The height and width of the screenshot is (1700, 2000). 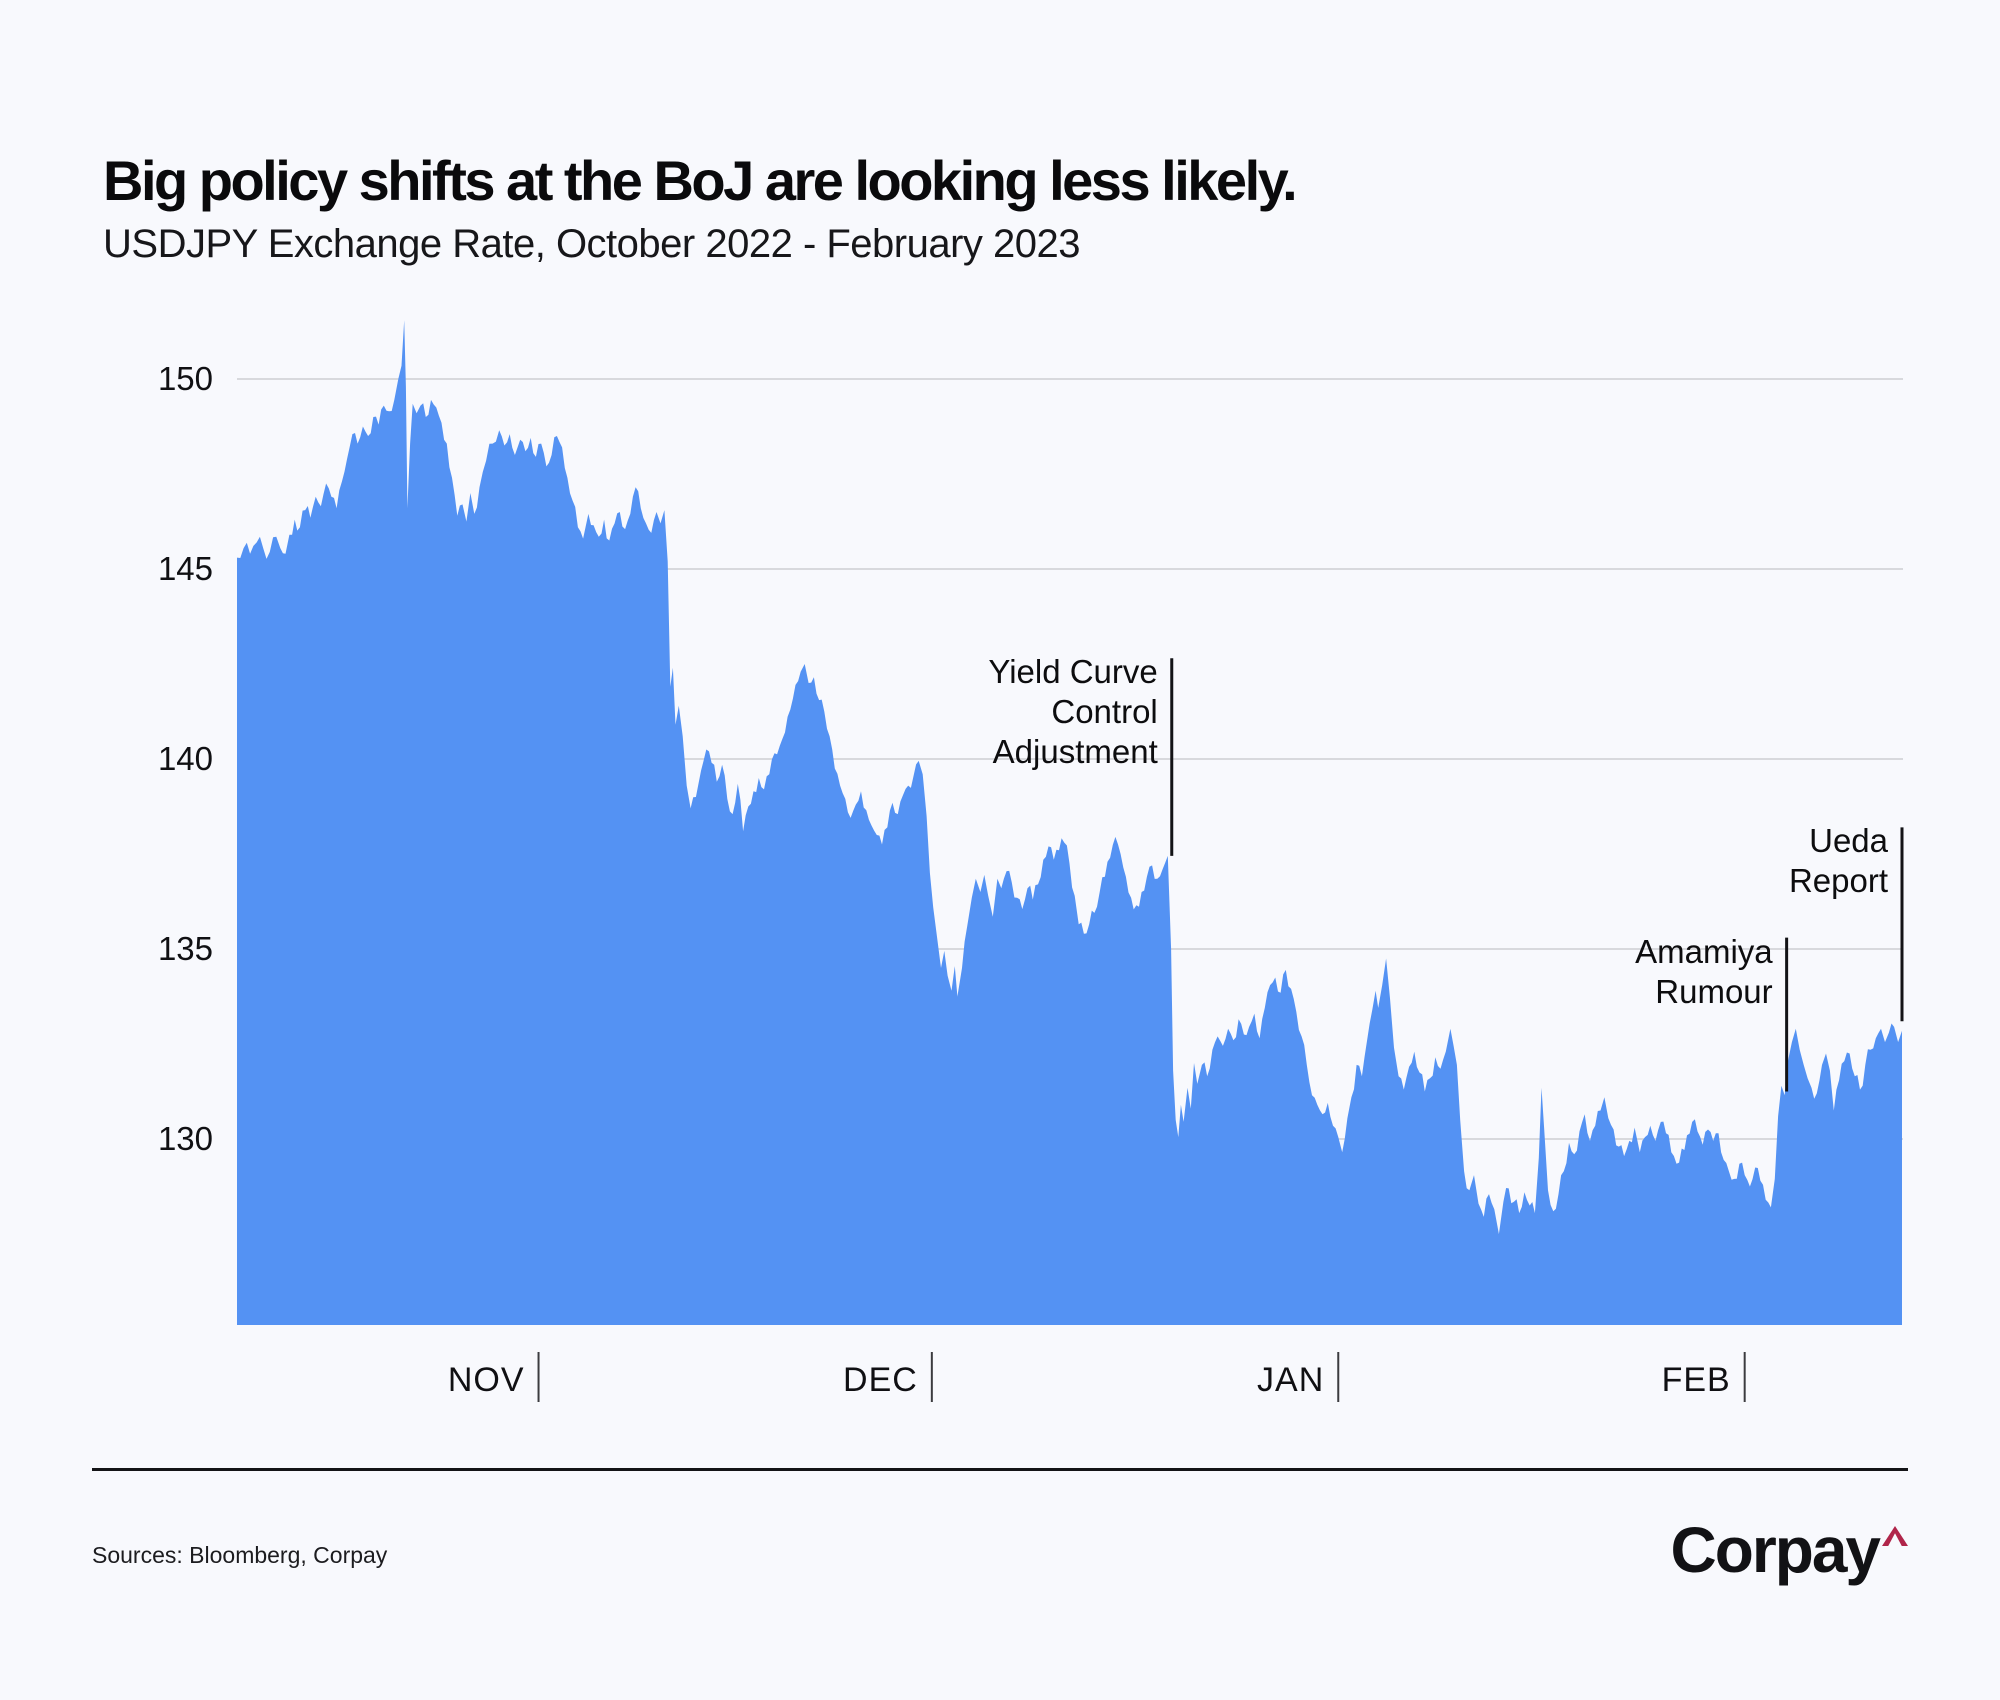 I want to click on annotation-label-1: Amamiya Rumour, so click(x=1704, y=971).